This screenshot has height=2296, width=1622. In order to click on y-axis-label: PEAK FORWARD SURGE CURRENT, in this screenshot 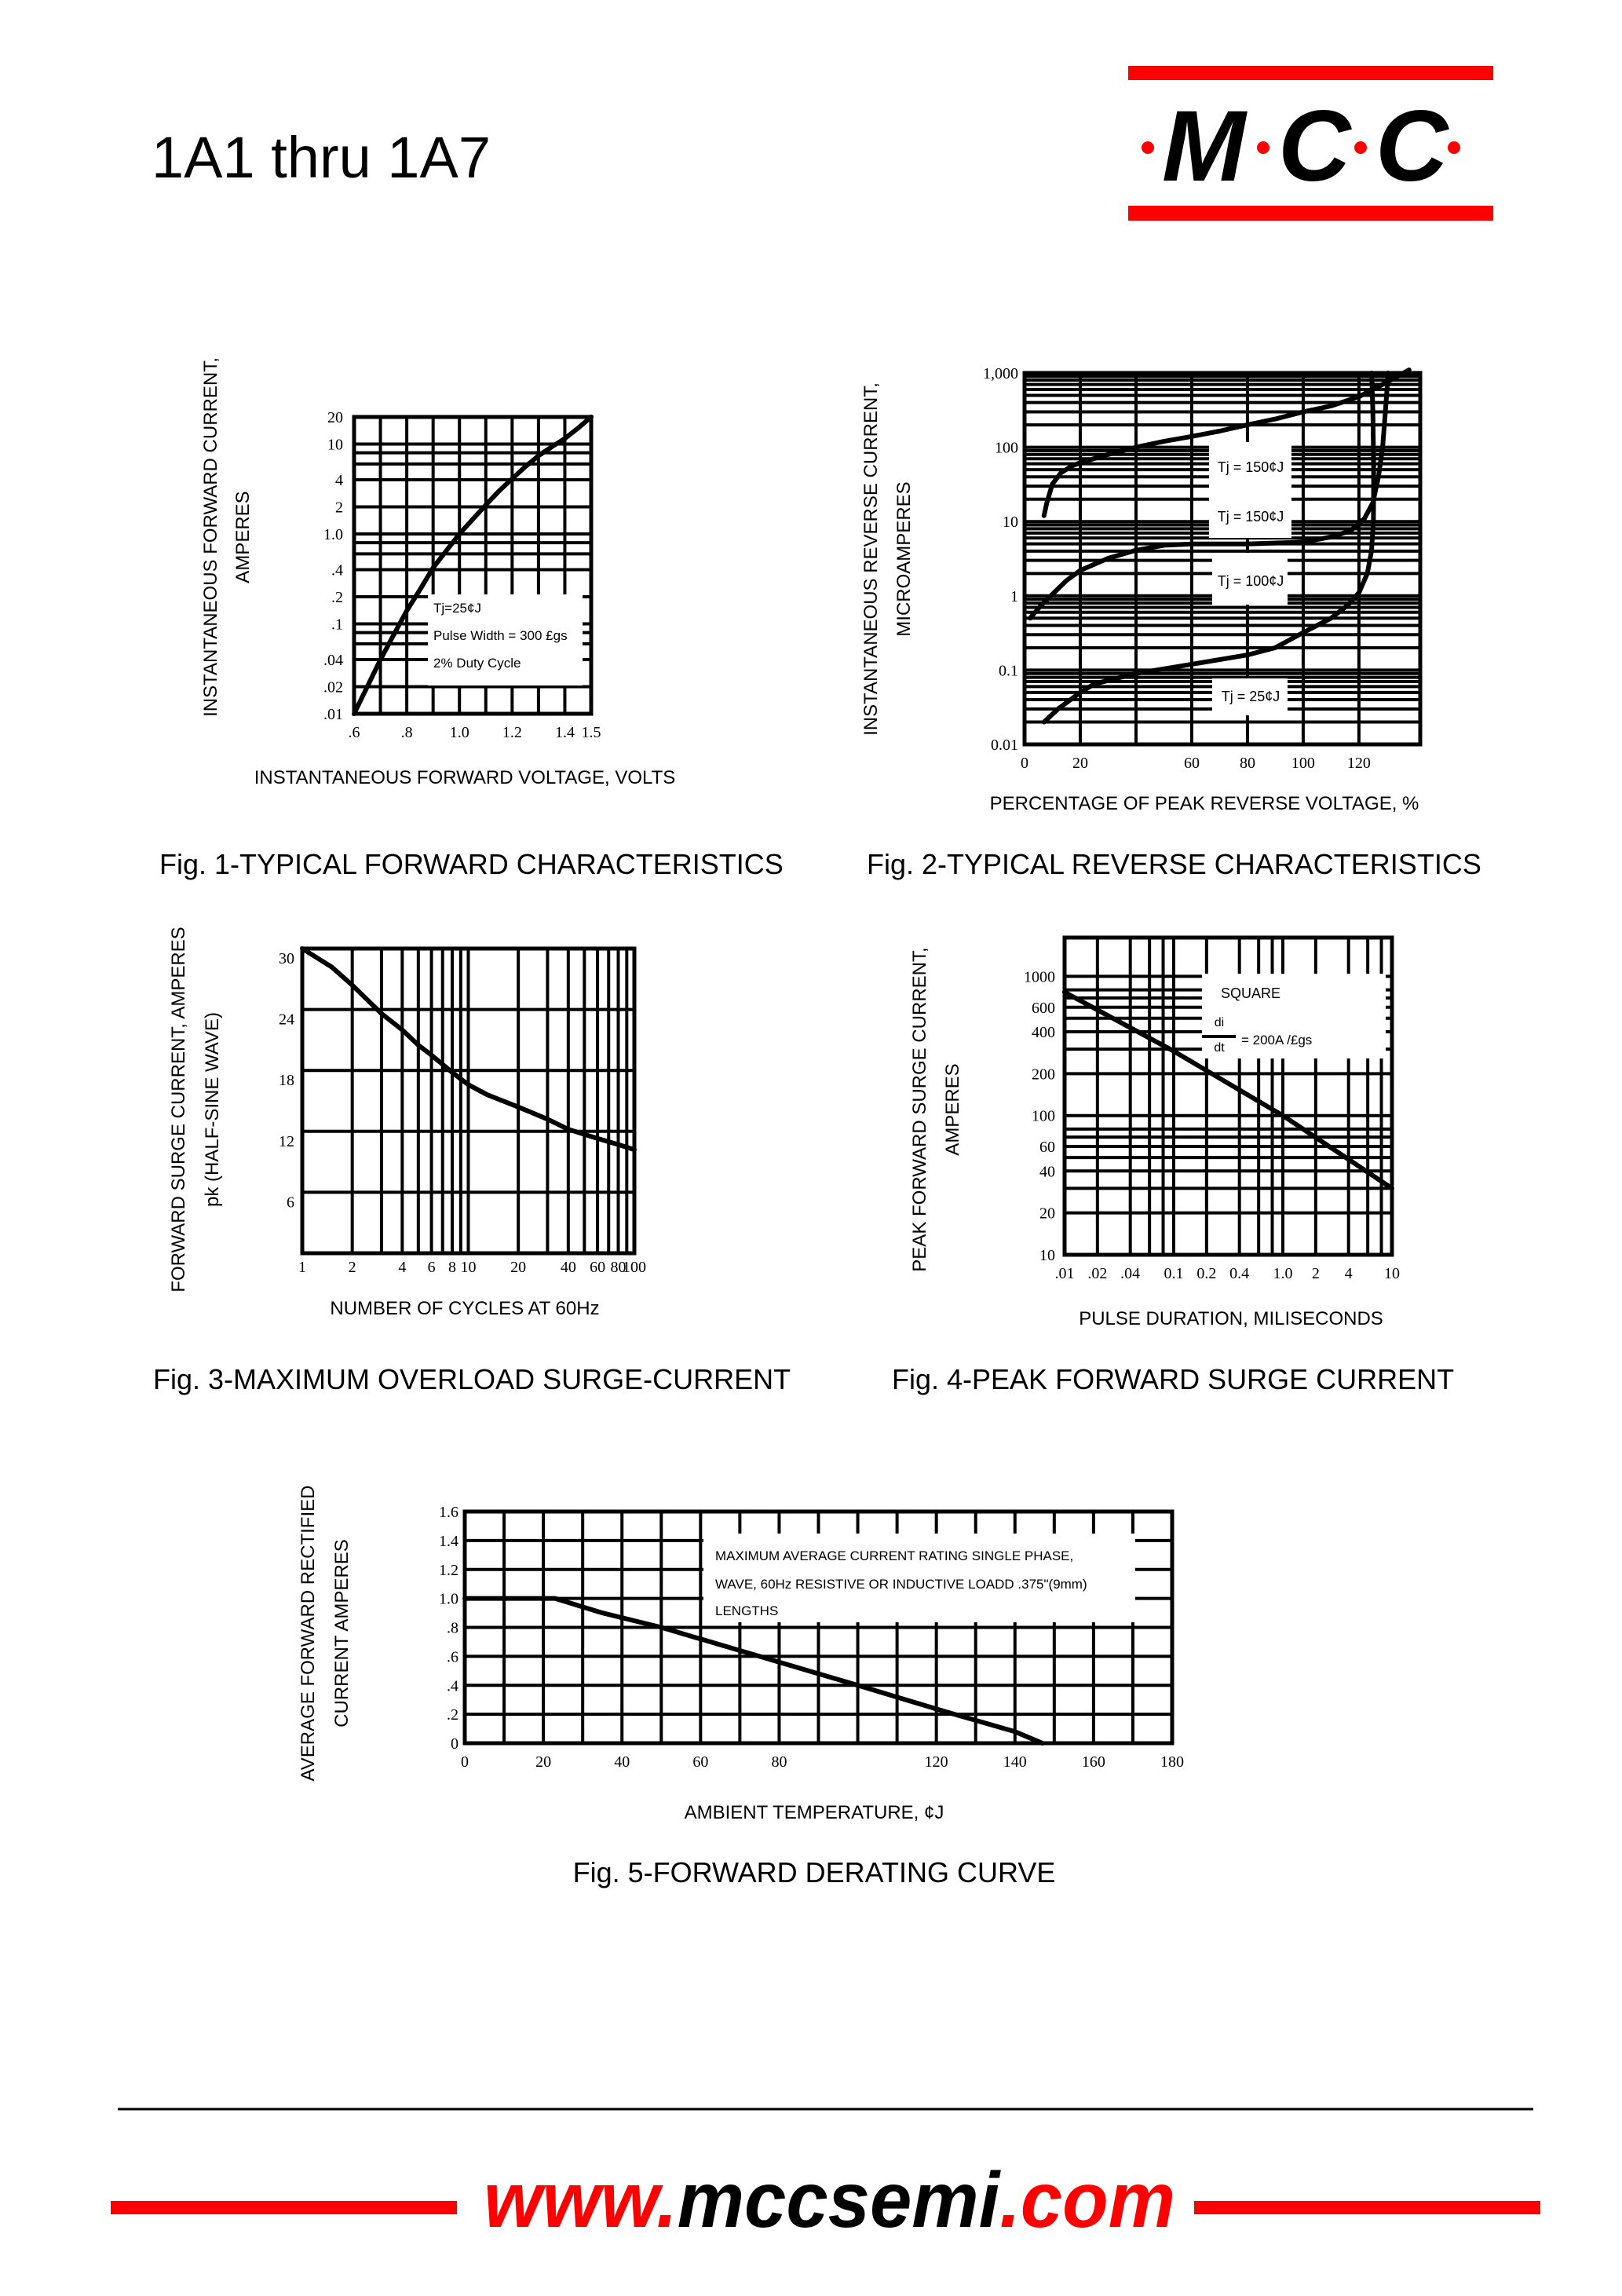, I will do `click(919, 1109)`.